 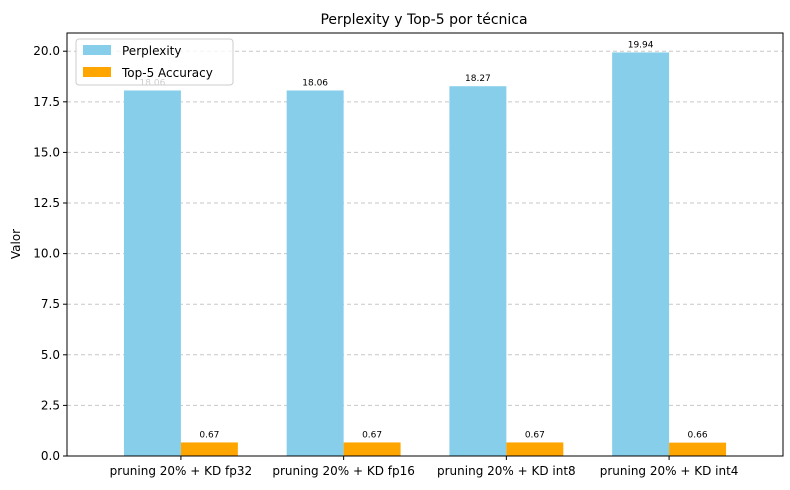 What do you see at coordinates (16, 244) in the screenshot?
I see `y-axis-label: Valor` at bounding box center [16, 244].